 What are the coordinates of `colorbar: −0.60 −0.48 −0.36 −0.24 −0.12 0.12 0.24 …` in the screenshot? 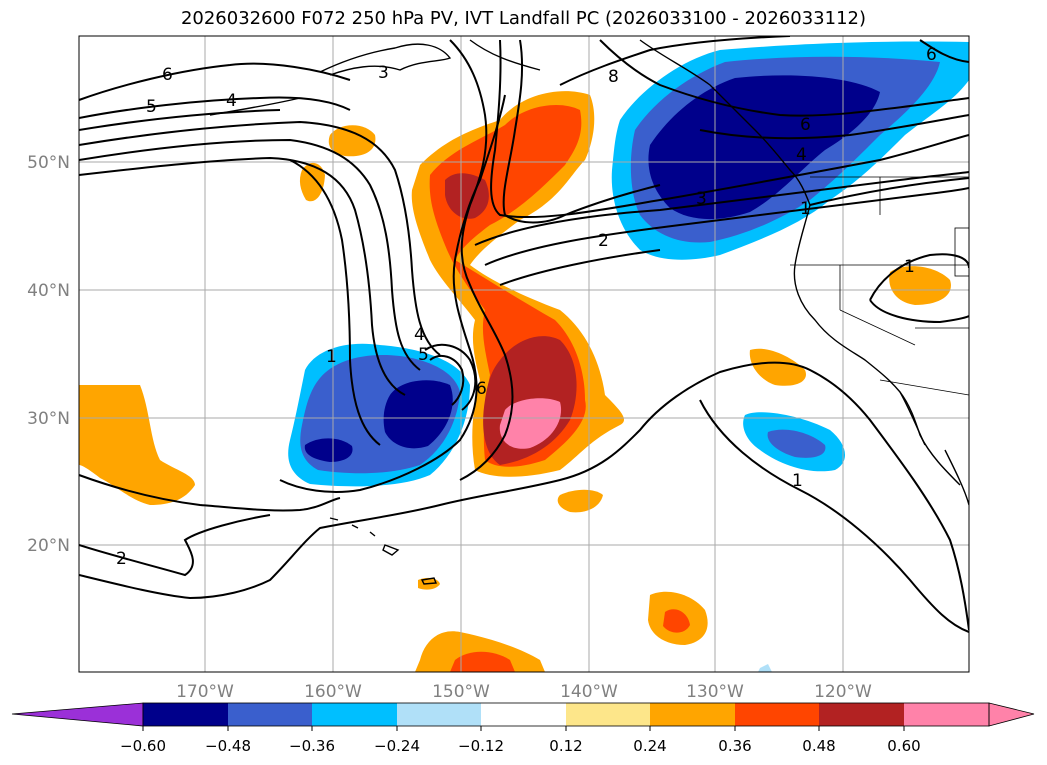 It's located at (523, 728).